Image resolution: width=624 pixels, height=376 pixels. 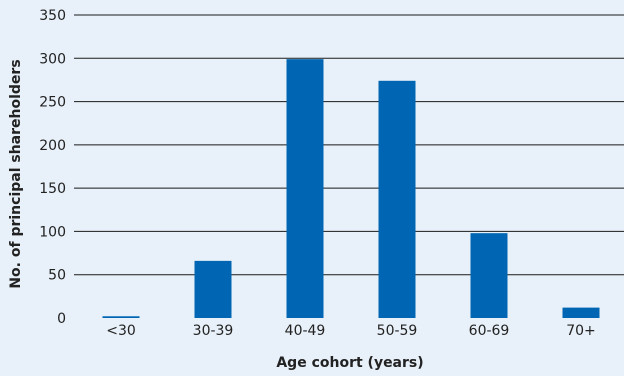 I want to click on x-tick-label: 70+, so click(x=581, y=331).